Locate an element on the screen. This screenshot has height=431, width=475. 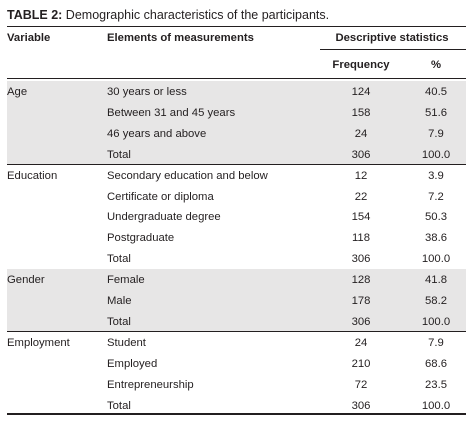
group-shading is located at coordinates (236, 300).